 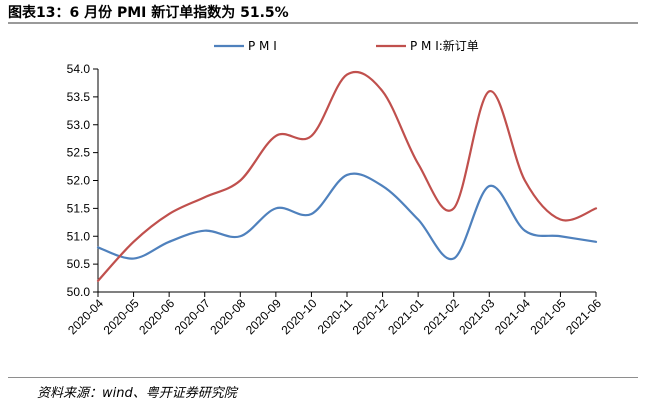 What do you see at coordinates (263, 316) in the screenshot?
I see `x-tick-label: 2020-09` at bounding box center [263, 316].